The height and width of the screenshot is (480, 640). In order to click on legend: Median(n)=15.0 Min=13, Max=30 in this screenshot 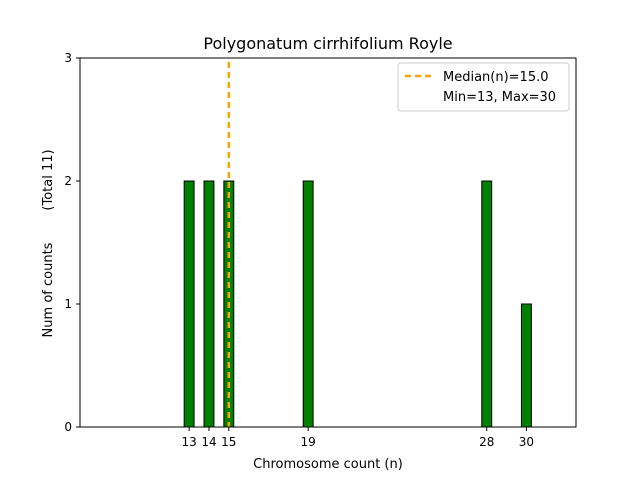, I will do `click(483, 87)`.